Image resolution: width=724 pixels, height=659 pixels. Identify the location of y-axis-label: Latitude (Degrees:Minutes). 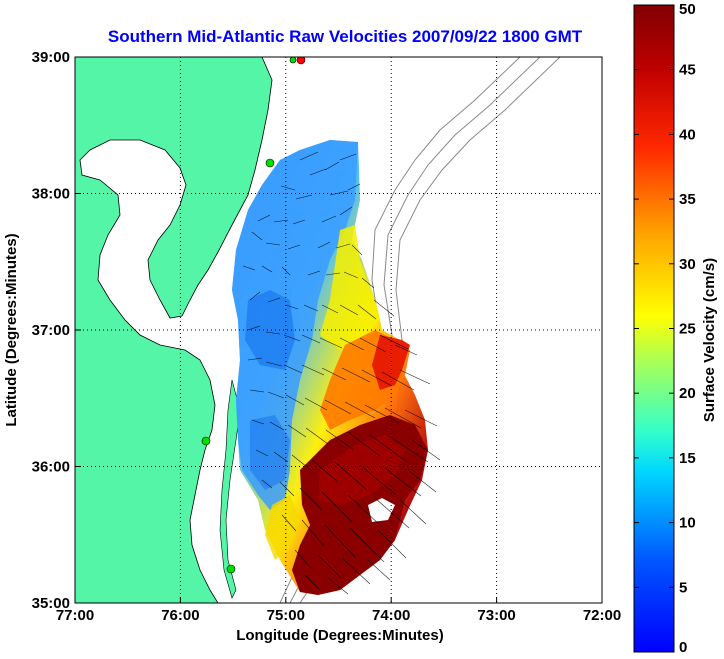
(11, 329).